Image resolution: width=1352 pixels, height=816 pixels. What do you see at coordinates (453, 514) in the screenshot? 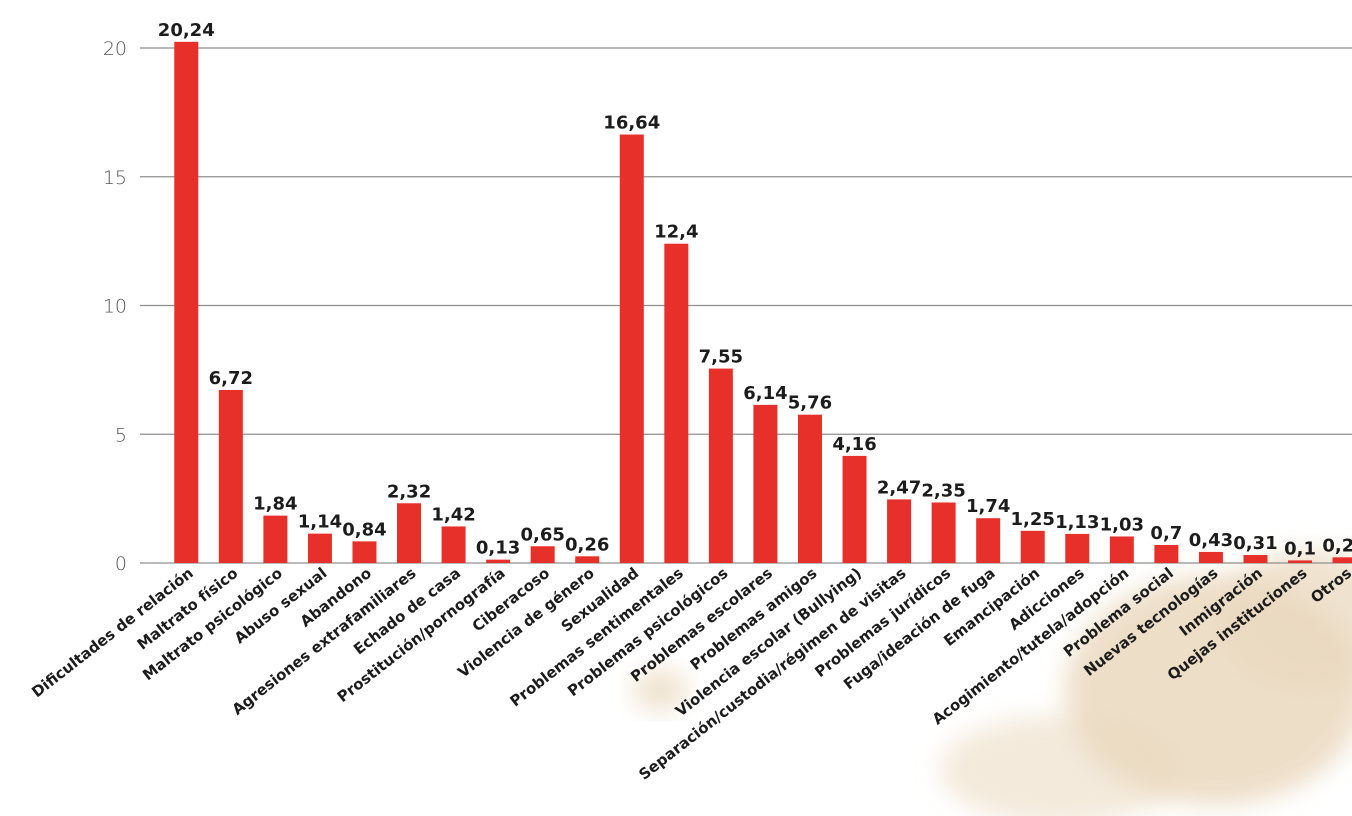
I see `value-label: 1,42` at bounding box center [453, 514].